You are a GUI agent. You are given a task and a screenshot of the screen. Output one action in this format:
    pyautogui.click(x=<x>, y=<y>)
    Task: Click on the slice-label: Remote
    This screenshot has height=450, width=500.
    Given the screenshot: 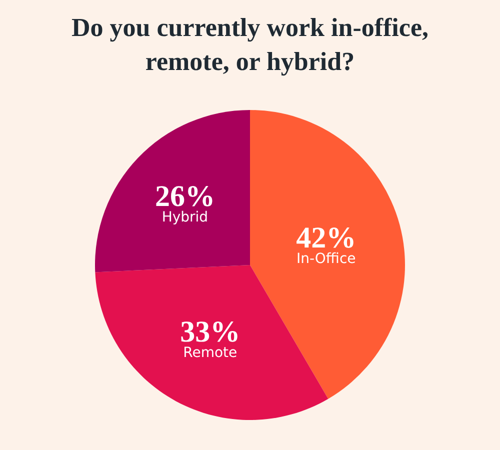 What is the action you would take?
    pyautogui.click(x=210, y=353)
    